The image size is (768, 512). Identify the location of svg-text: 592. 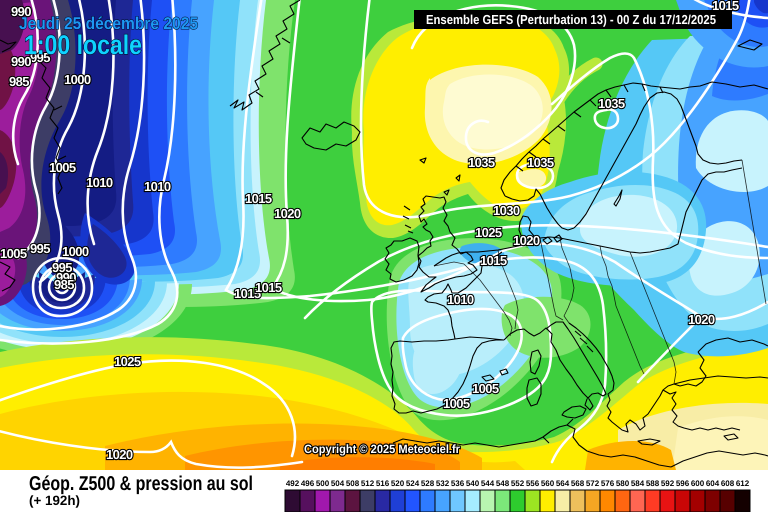
(668, 483).